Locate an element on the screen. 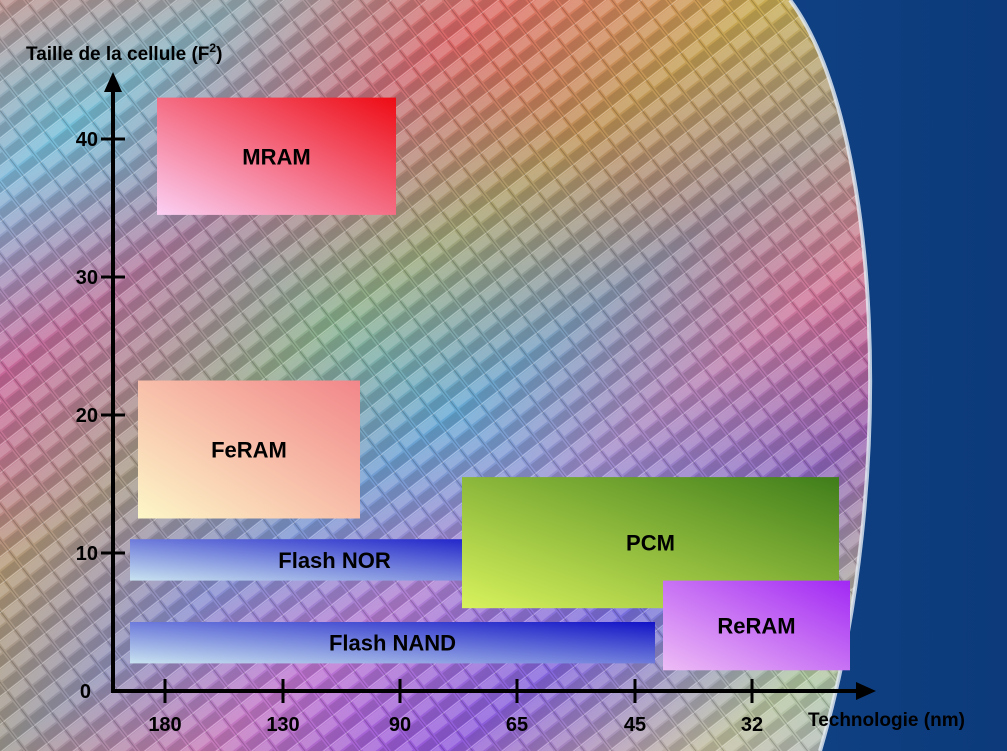  x-axis-title: Technologie (nm) is located at coordinates (886, 720).